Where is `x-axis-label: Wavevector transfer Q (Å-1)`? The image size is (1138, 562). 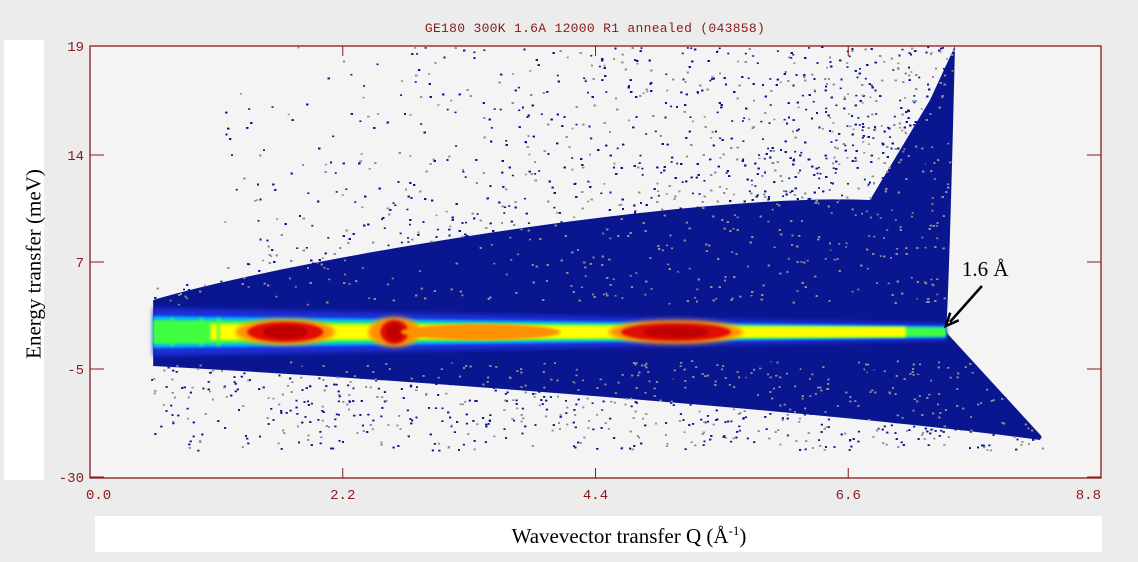 x-axis-label: Wavevector transfer Q (Å-1) is located at coordinates (569, 536).